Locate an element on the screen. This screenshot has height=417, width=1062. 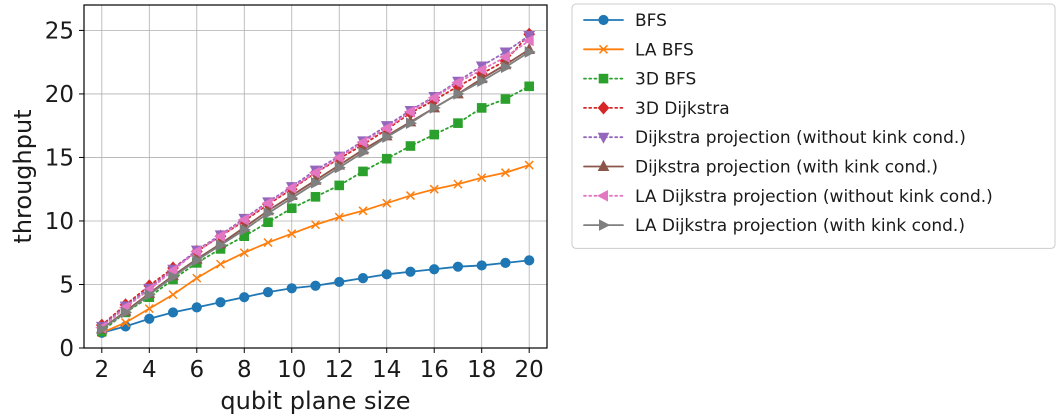
x-tick-label: 8 is located at coordinates (244, 370).